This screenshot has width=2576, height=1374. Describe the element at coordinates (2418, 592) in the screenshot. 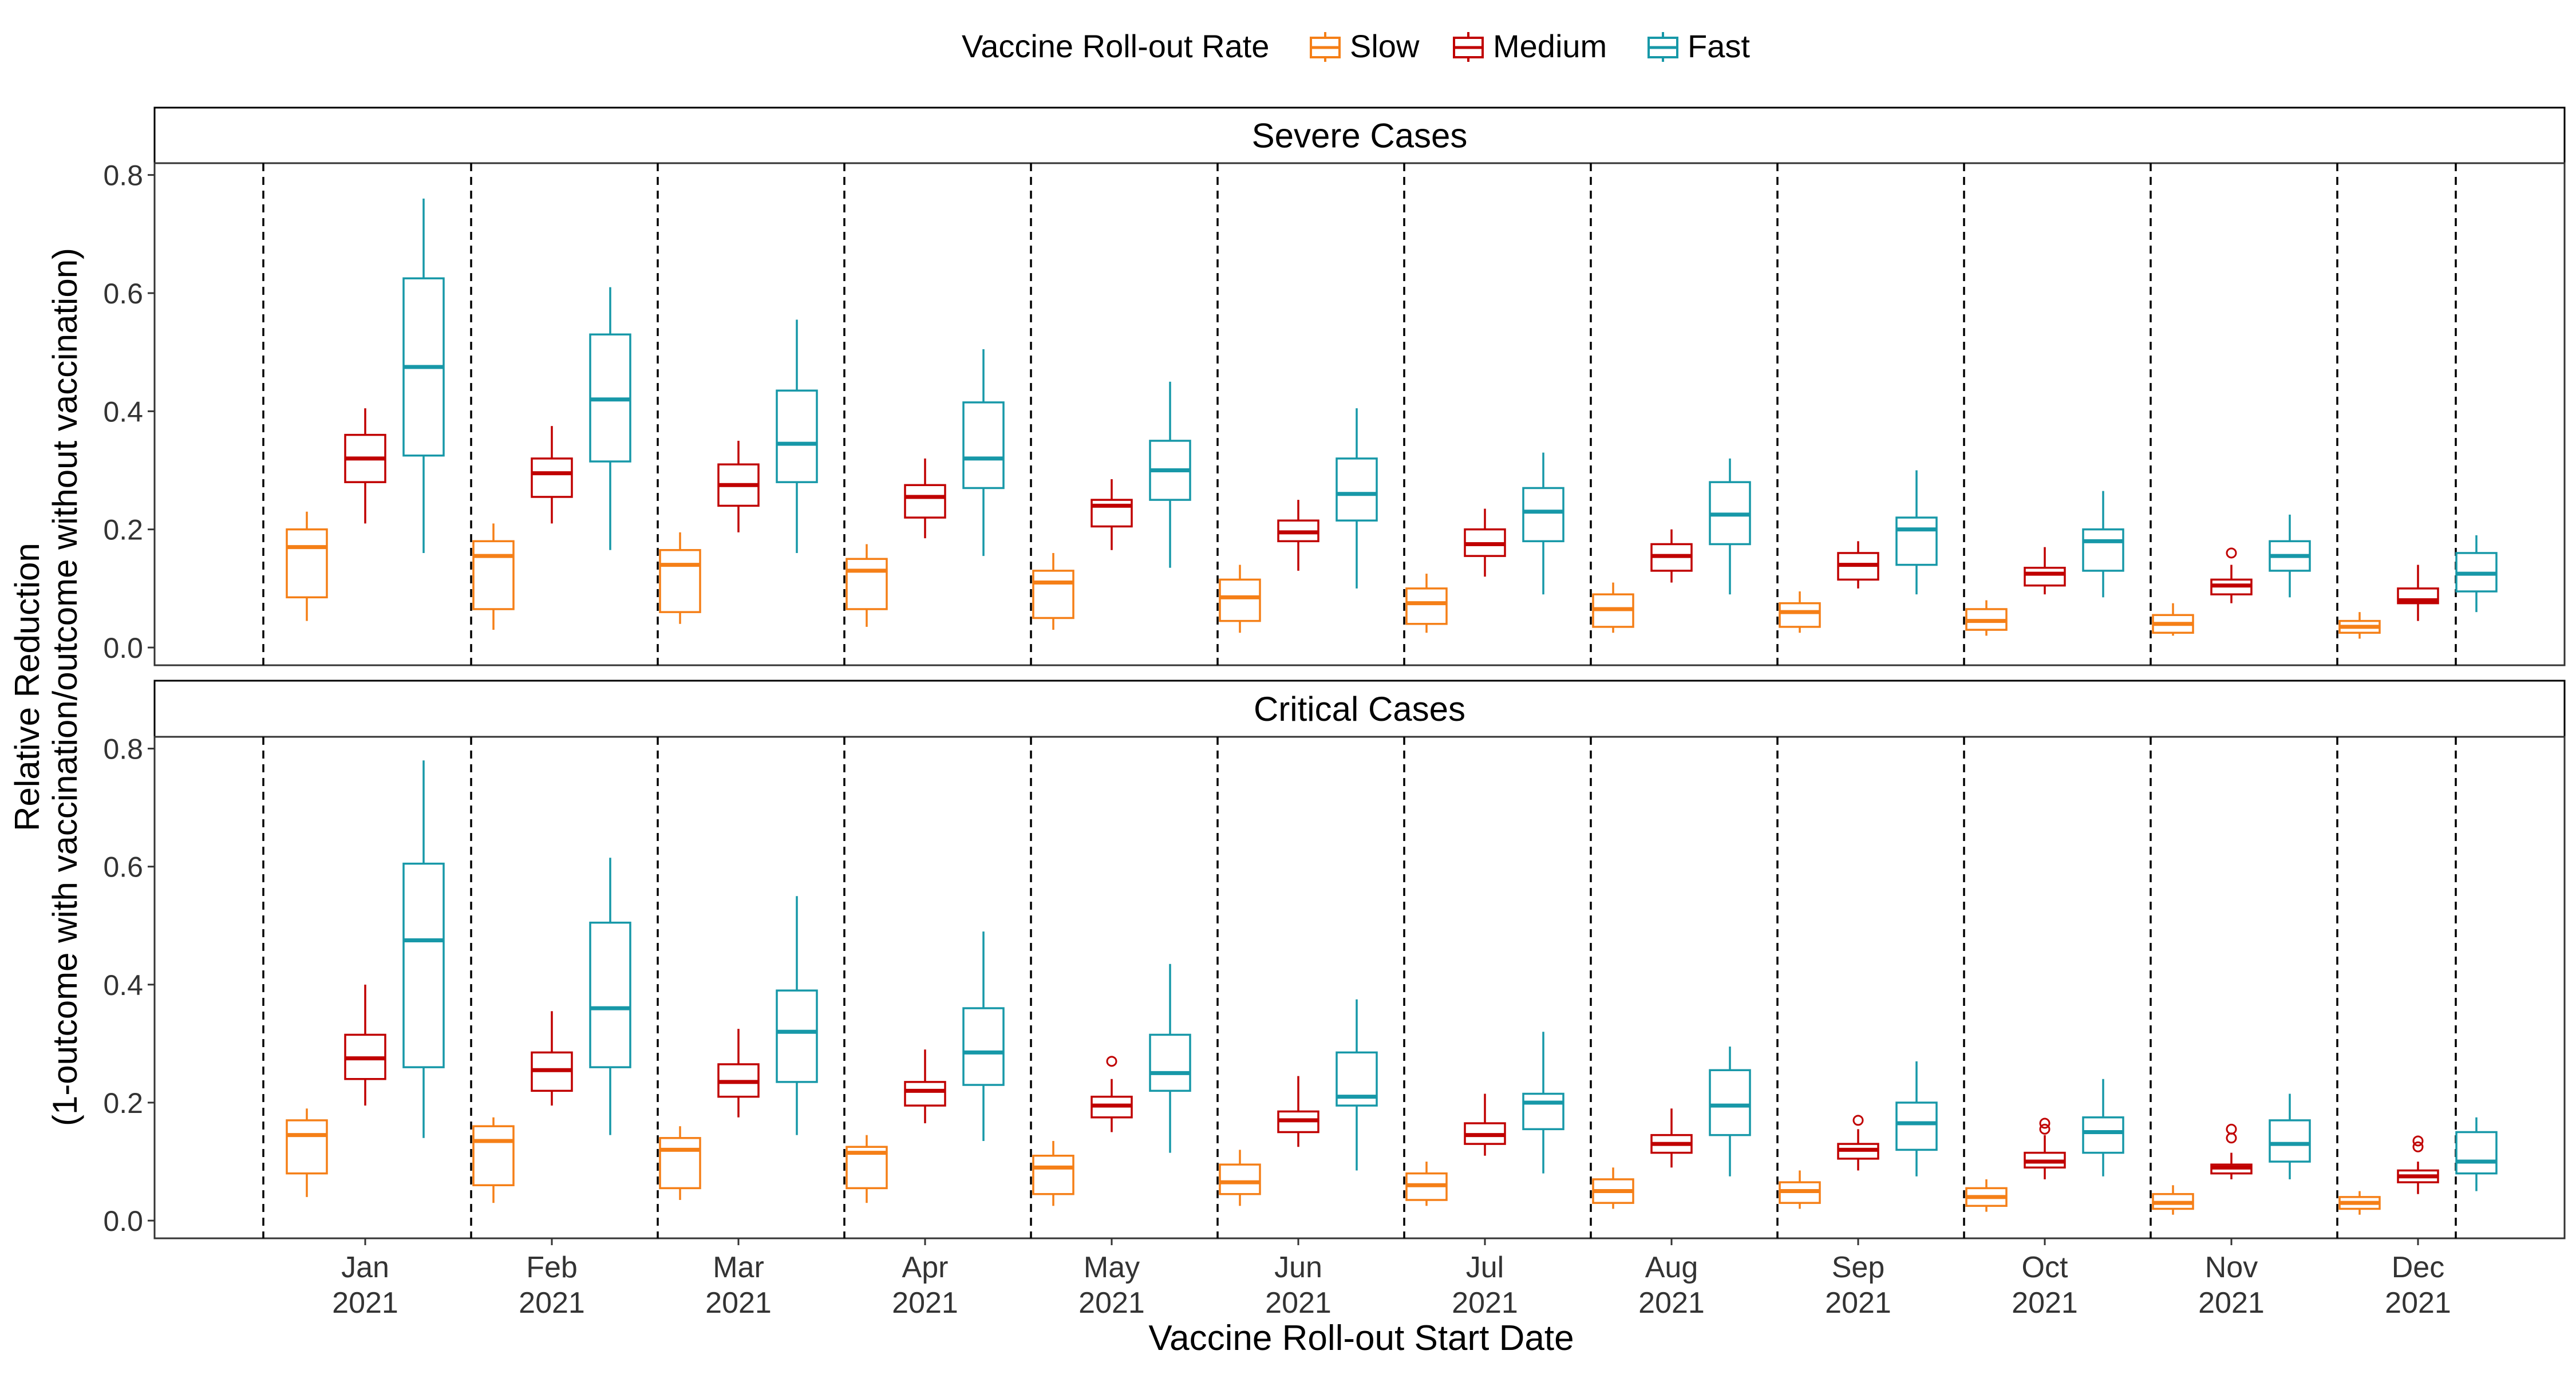

I see `box-dec-medium` at that location.